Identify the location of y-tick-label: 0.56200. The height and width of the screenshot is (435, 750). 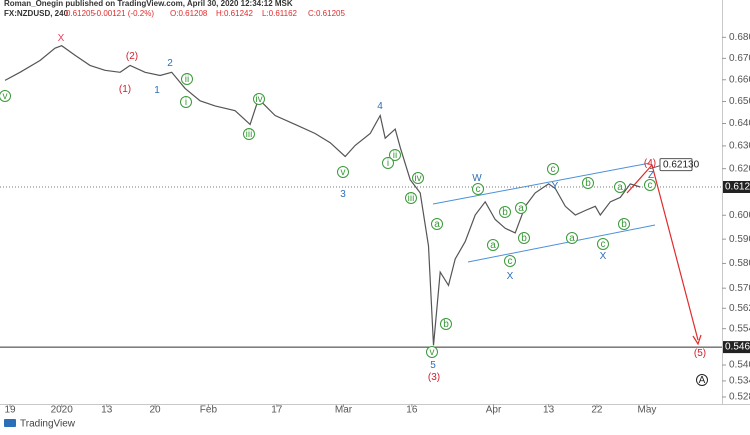
(739, 308).